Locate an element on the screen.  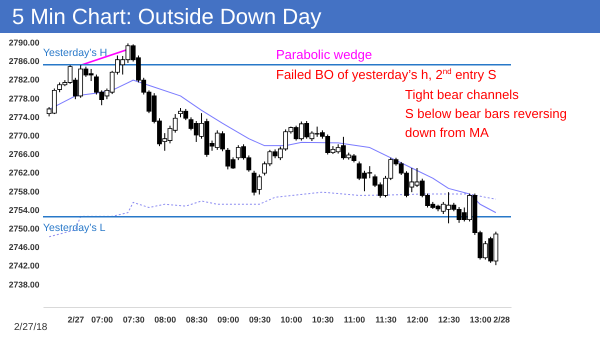
y-tick-label: 2766.00 is located at coordinates (24, 154).